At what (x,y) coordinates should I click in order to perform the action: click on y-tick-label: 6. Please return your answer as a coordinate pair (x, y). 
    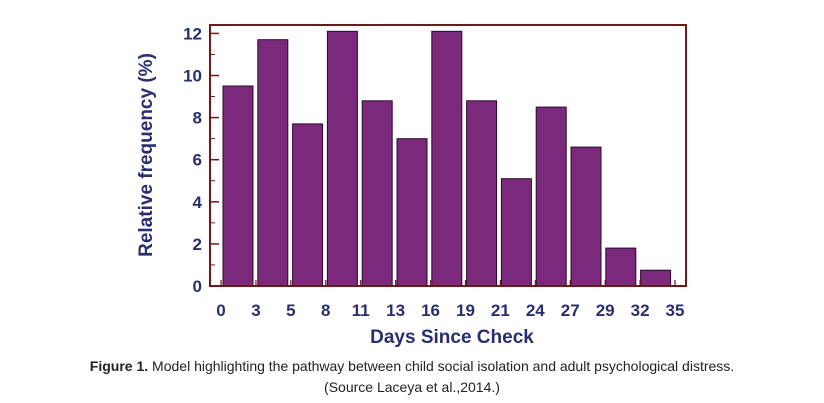
    Looking at the image, I should click on (197, 160).